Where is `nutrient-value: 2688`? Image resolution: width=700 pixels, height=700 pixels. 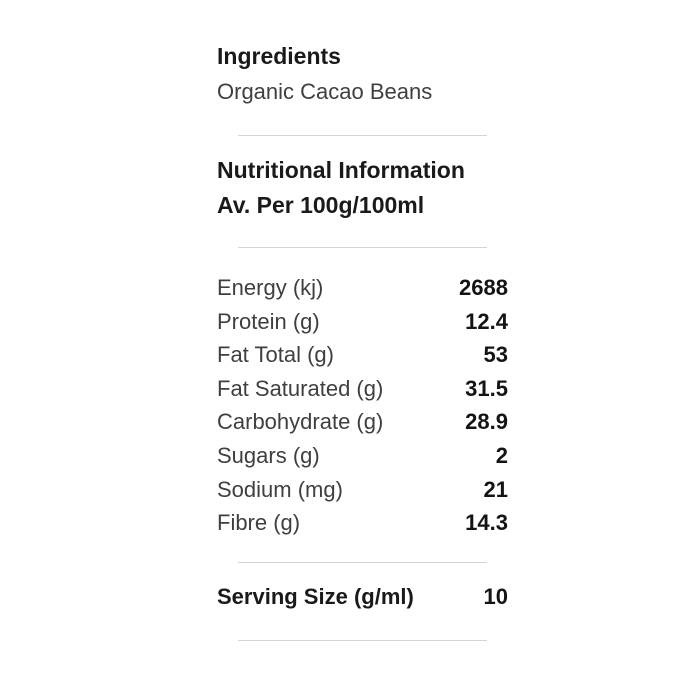 nutrient-value: 2688 is located at coordinates (483, 287).